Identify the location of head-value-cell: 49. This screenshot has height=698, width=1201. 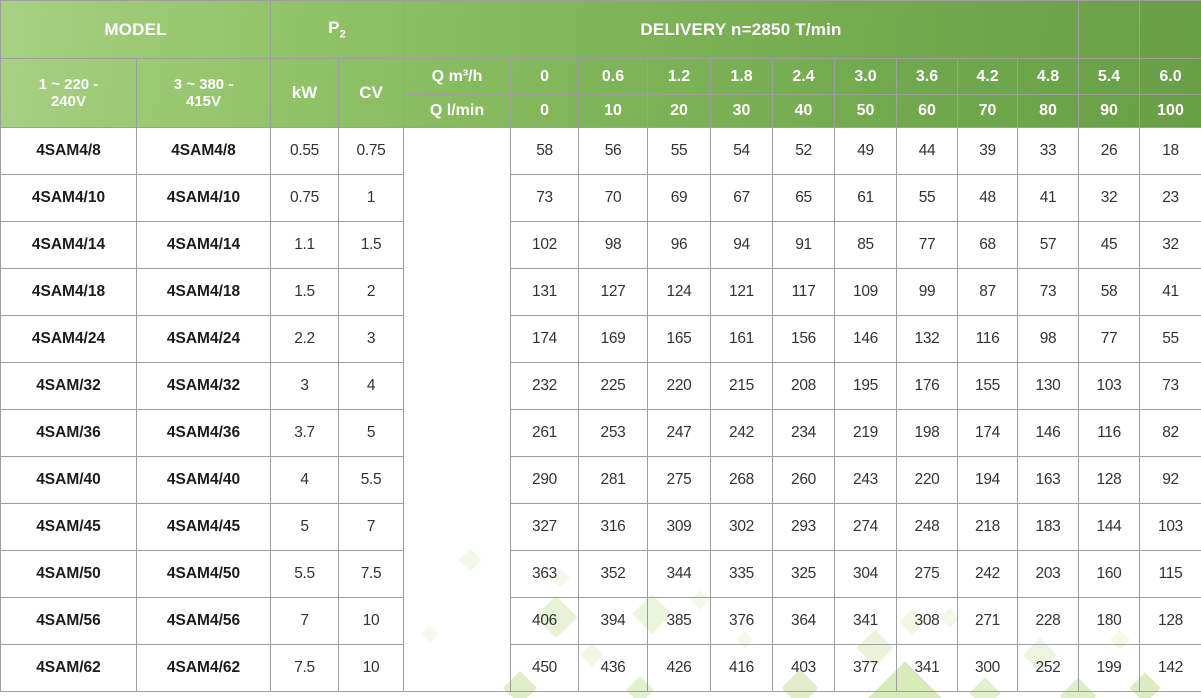
(866, 151).